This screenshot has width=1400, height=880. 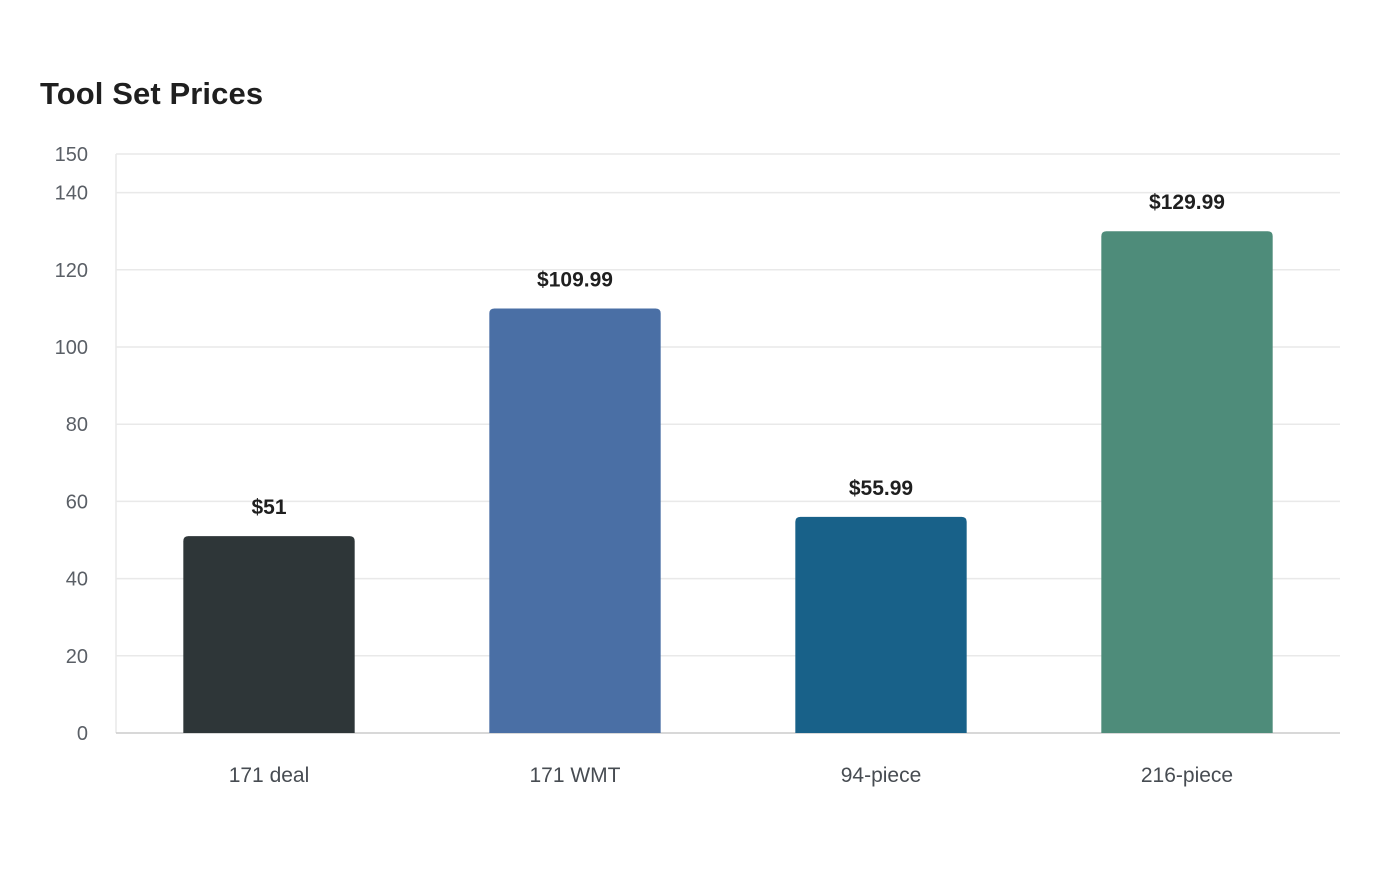 What do you see at coordinates (574, 775) in the screenshot?
I see `x-tick-label: 171 WMT` at bounding box center [574, 775].